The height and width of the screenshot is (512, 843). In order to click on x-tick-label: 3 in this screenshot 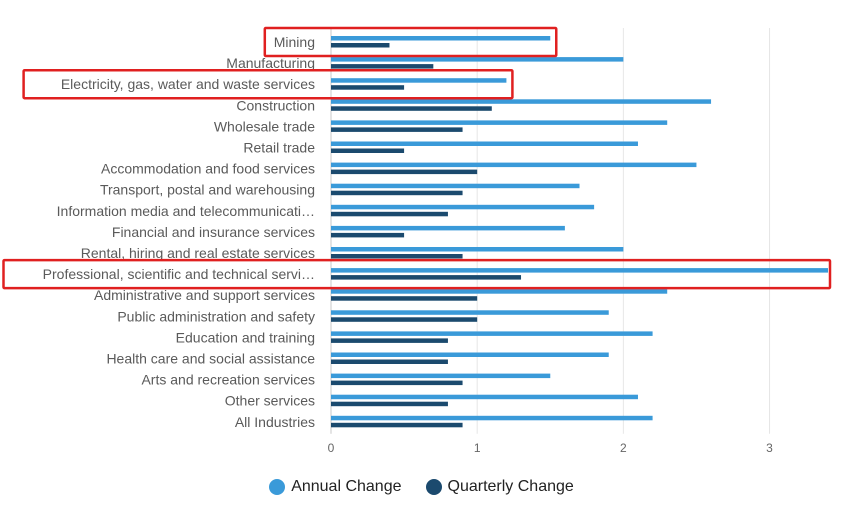, I will do `click(769, 448)`.